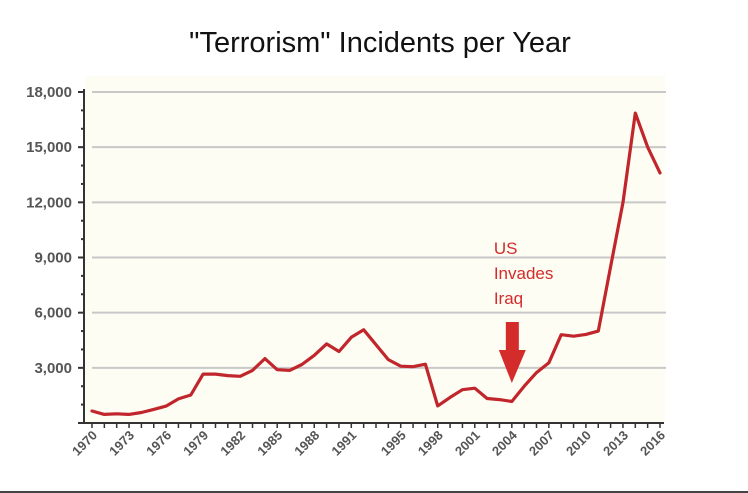 This screenshot has height=493, width=748. Describe the element at coordinates (512, 352) in the screenshot. I see `down-arrow-icon` at that location.